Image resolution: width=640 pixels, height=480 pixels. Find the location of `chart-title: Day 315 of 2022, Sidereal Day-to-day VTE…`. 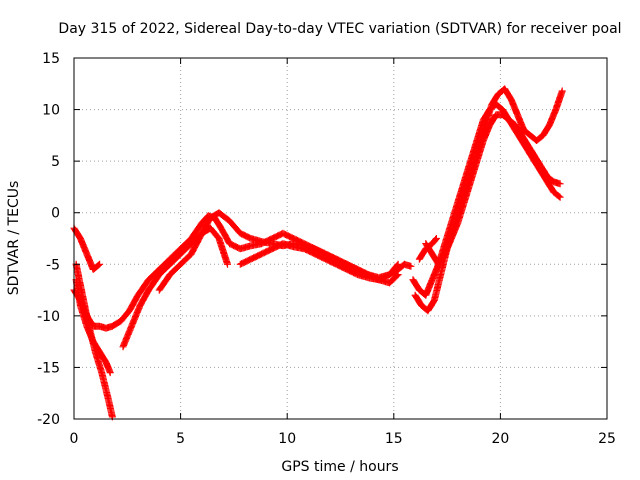

chart-title: Day 315 of 2022, Sidereal Day-to-day VTE… is located at coordinates (339, 29).